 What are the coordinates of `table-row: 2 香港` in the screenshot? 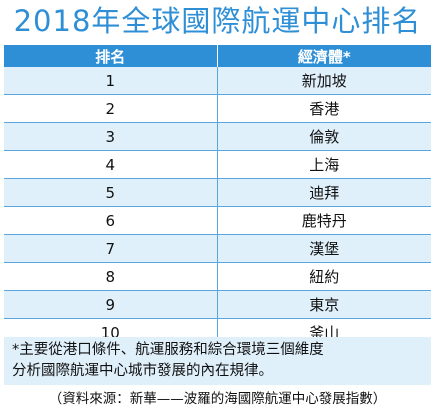 It's located at (217, 108).